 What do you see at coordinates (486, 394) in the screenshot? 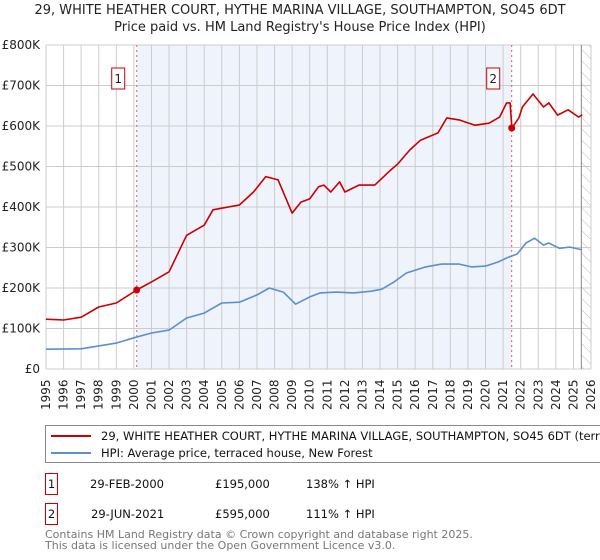
I see `x-tick-label: 2020` at bounding box center [486, 394].